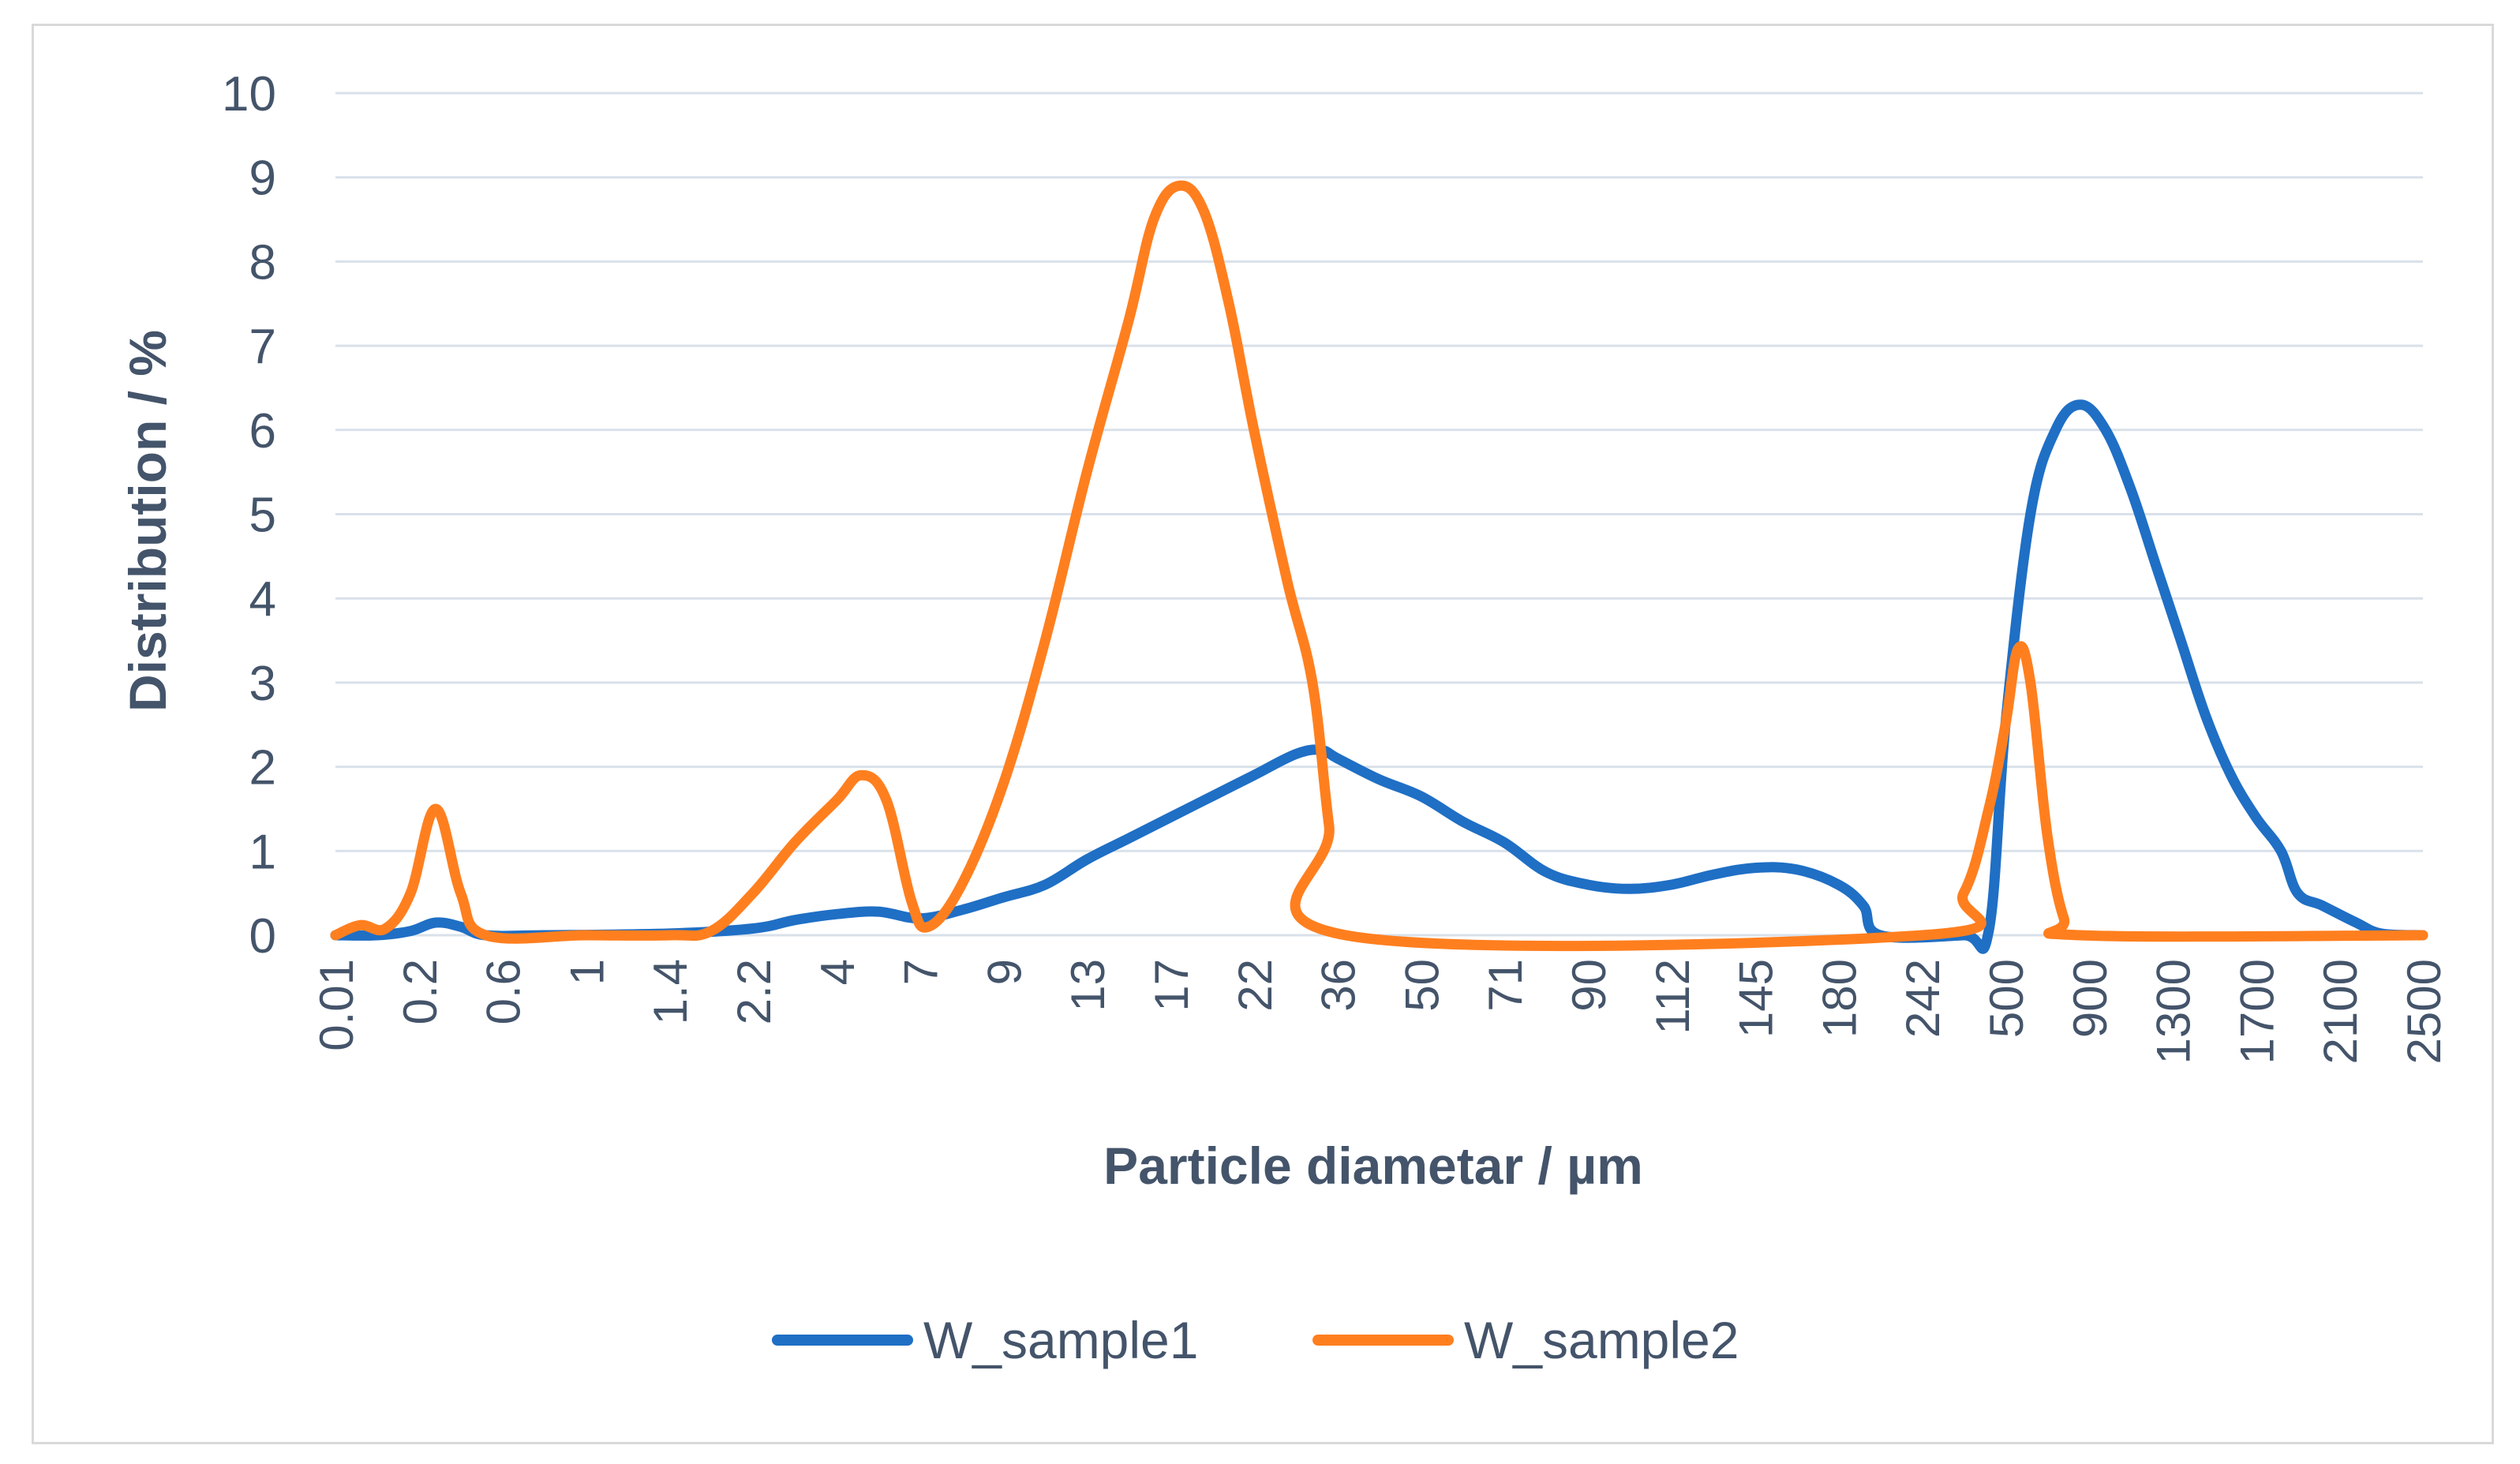 Image resolution: width=2520 pixels, height=1464 pixels. What do you see at coordinates (420, 991) in the screenshot?
I see `x-tick-label: 0.2` at bounding box center [420, 991].